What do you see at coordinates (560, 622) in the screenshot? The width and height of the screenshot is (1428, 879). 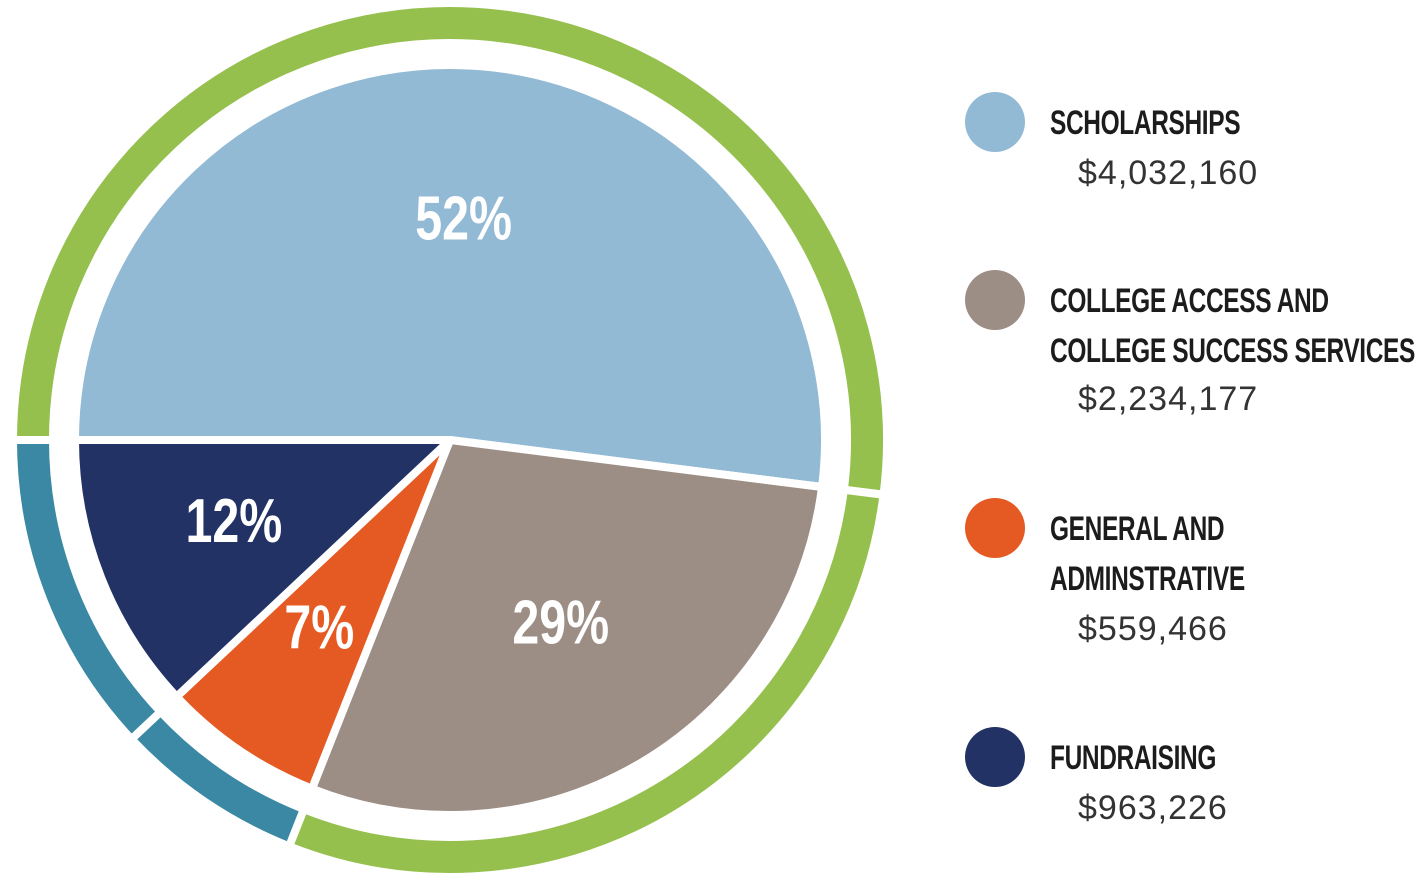 I see `slice-label: 29%` at bounding box center [560, 622].